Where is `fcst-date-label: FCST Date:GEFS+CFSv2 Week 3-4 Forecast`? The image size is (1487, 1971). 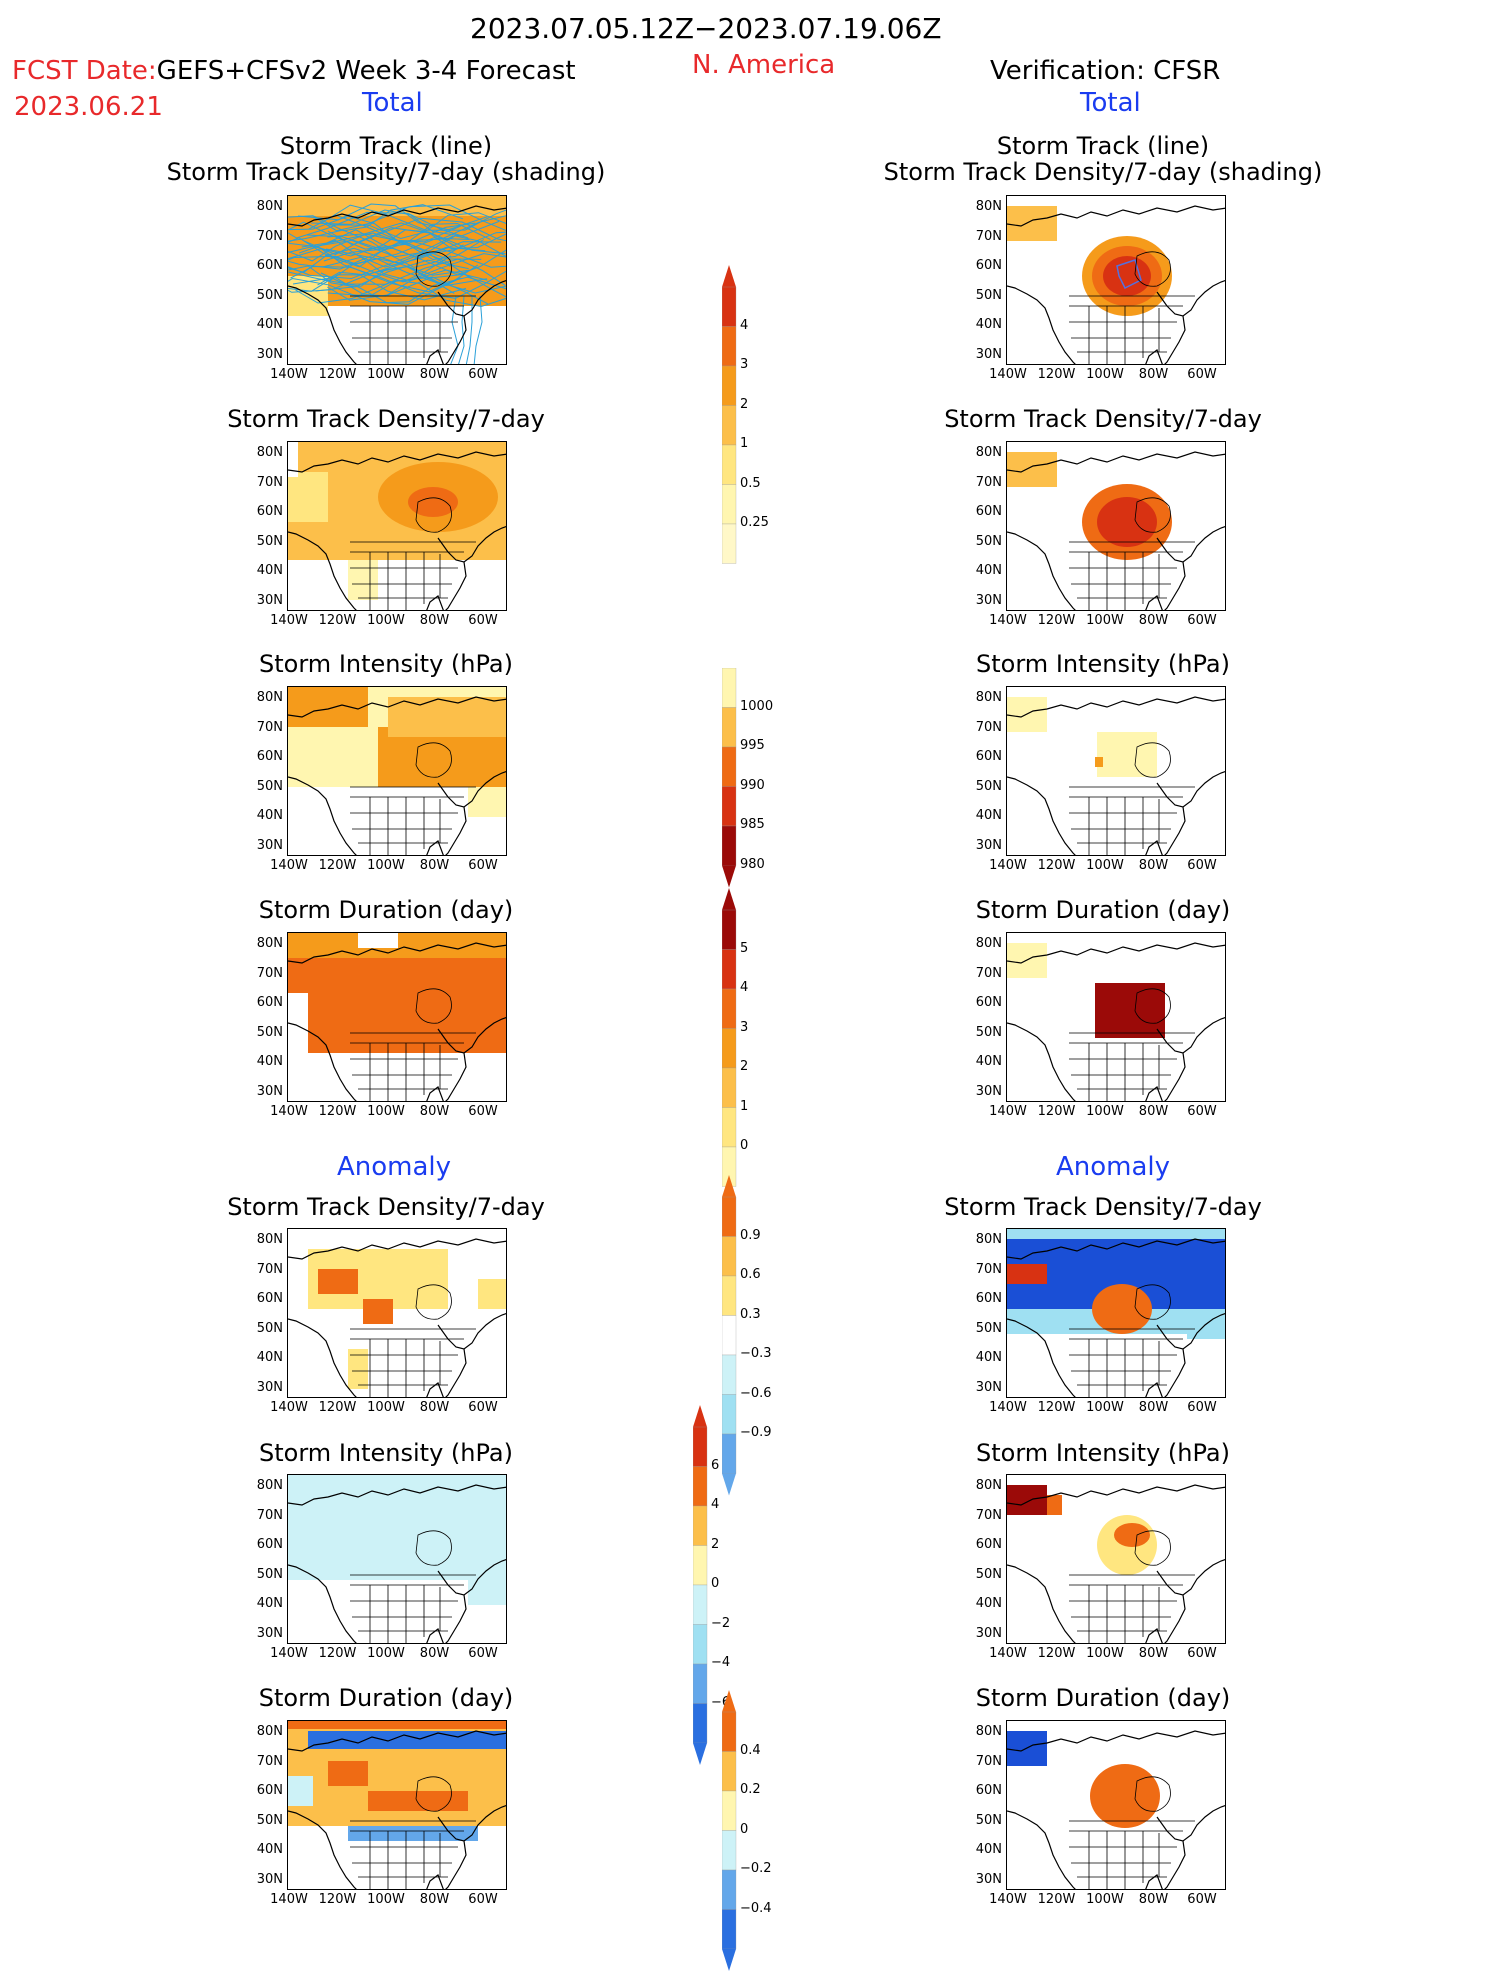
fcst-date-label: FCST Date:GEFS+CFSv2 Week 3-4 Forecast is located at coordinates (294, 71).